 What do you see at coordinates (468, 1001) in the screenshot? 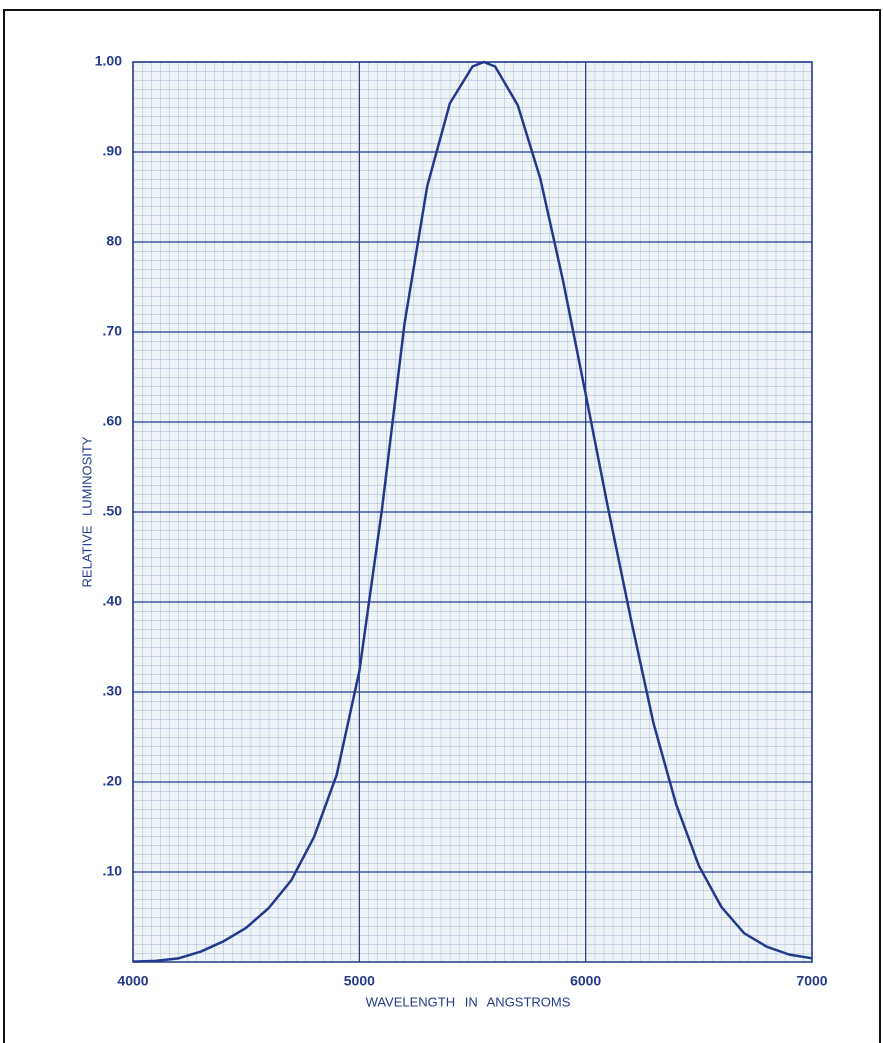
I see `x-axis-label: WAVELENGTH IN ANGSTROMS` at bounding box center [468, 1001].